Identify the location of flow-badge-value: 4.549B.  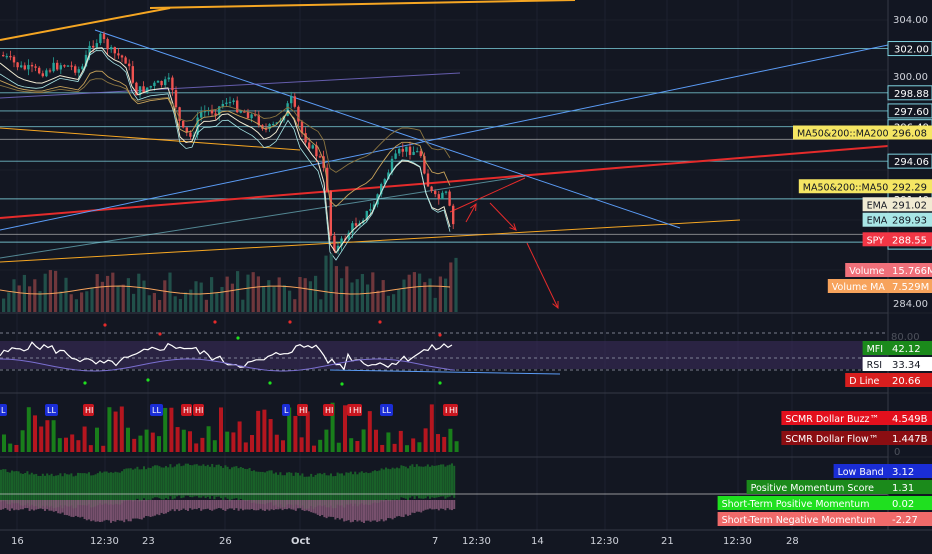
(910, 419).